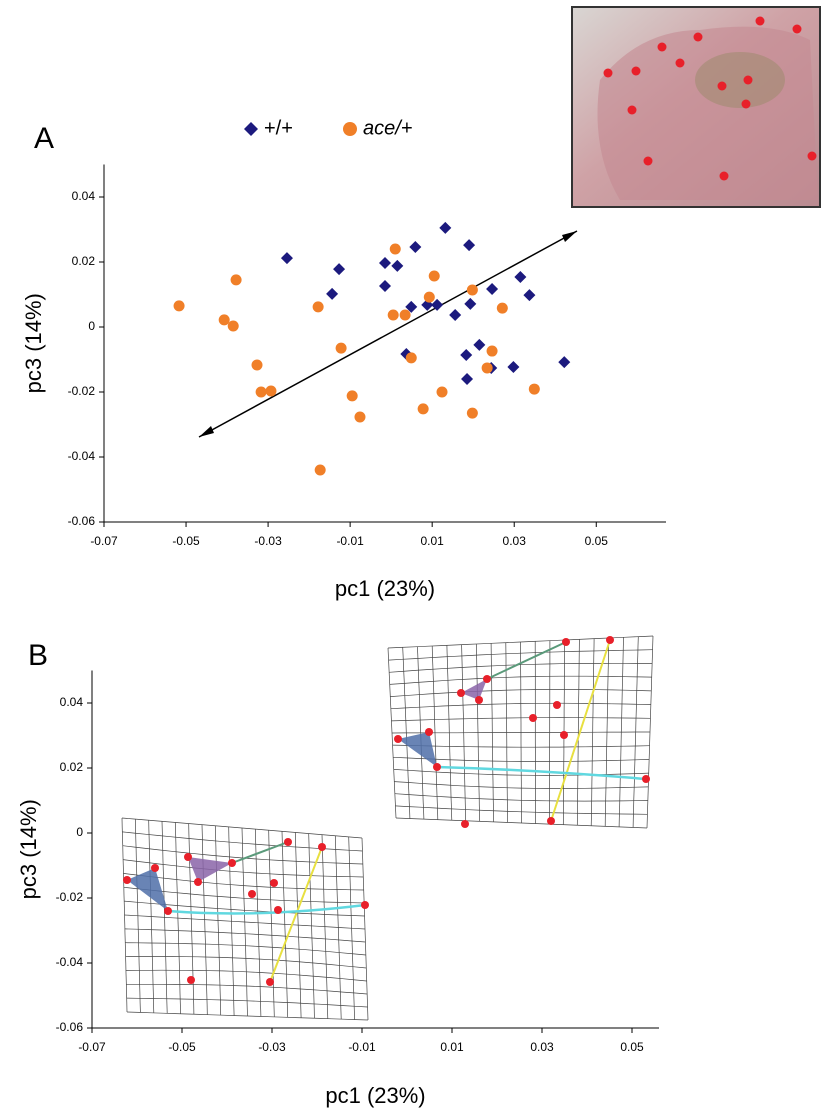 This screenshot has height=1112, width=822. What do you see at coordinates (432, 541) in the screenshot?
I see `x-tick-label: 0.01` at bounding box center [432, 541].